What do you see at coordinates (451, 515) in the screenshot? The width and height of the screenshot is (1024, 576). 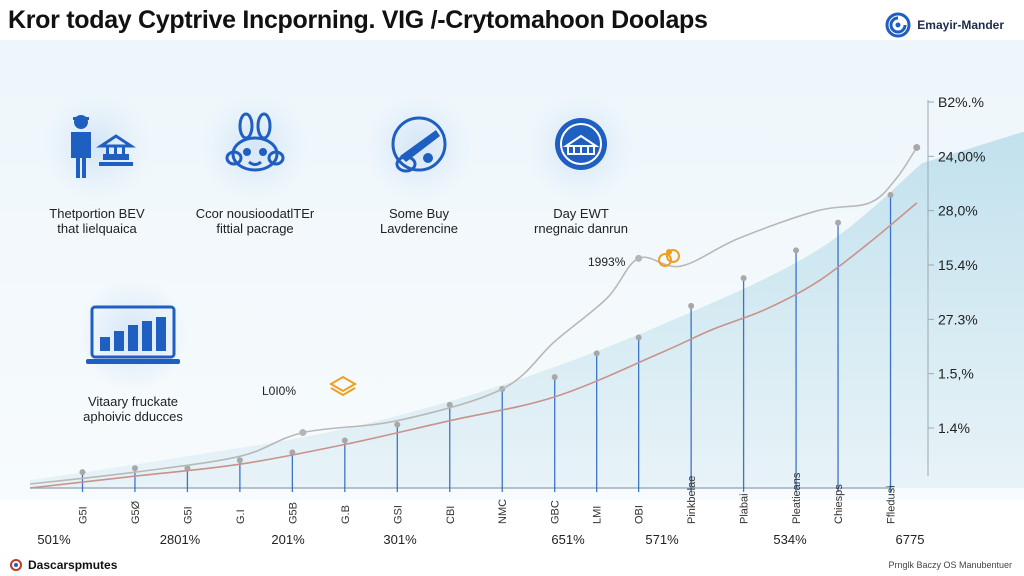 I see `marker-label: CBI` at bounding box center [451, 515].